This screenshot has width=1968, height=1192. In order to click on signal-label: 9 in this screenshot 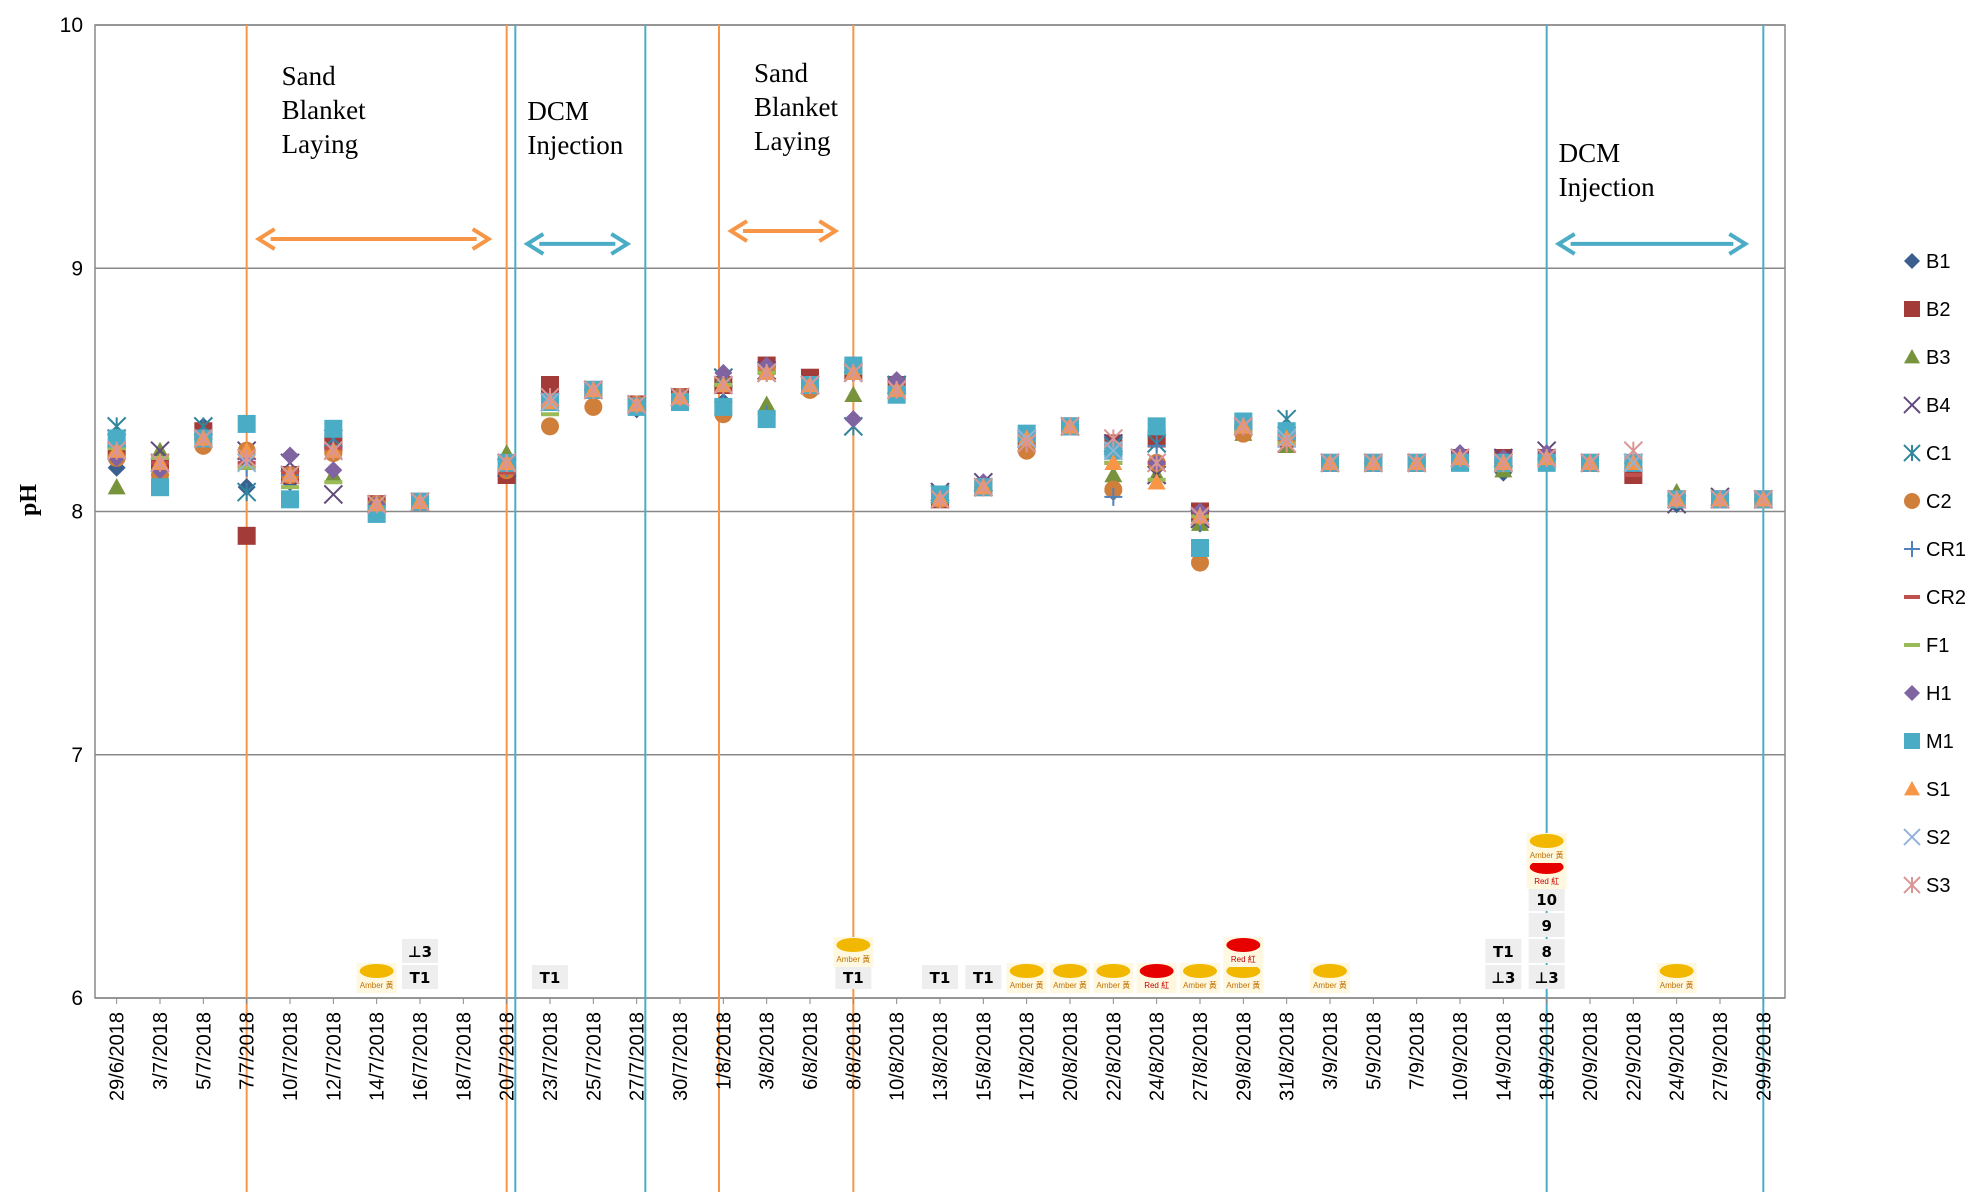, I will do `click(1546, 926)`.